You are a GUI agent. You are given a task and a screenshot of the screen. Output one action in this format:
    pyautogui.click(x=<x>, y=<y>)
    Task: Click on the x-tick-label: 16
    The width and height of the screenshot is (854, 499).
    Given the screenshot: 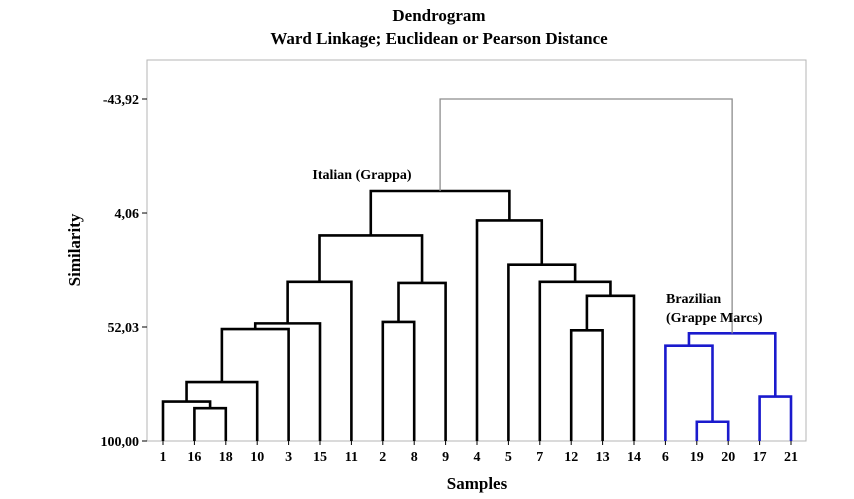 What is the action you would take?
    pyautogui.click(x=194, y=457)
    